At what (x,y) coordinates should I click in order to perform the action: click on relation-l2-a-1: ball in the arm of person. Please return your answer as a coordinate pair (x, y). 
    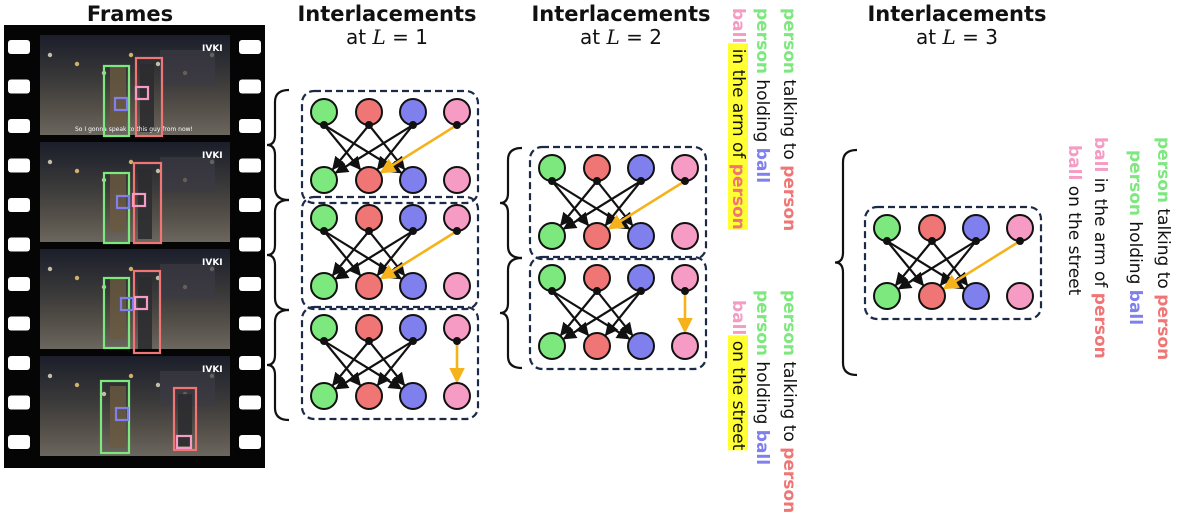
    Looking at the image, I should click on (738, 119).